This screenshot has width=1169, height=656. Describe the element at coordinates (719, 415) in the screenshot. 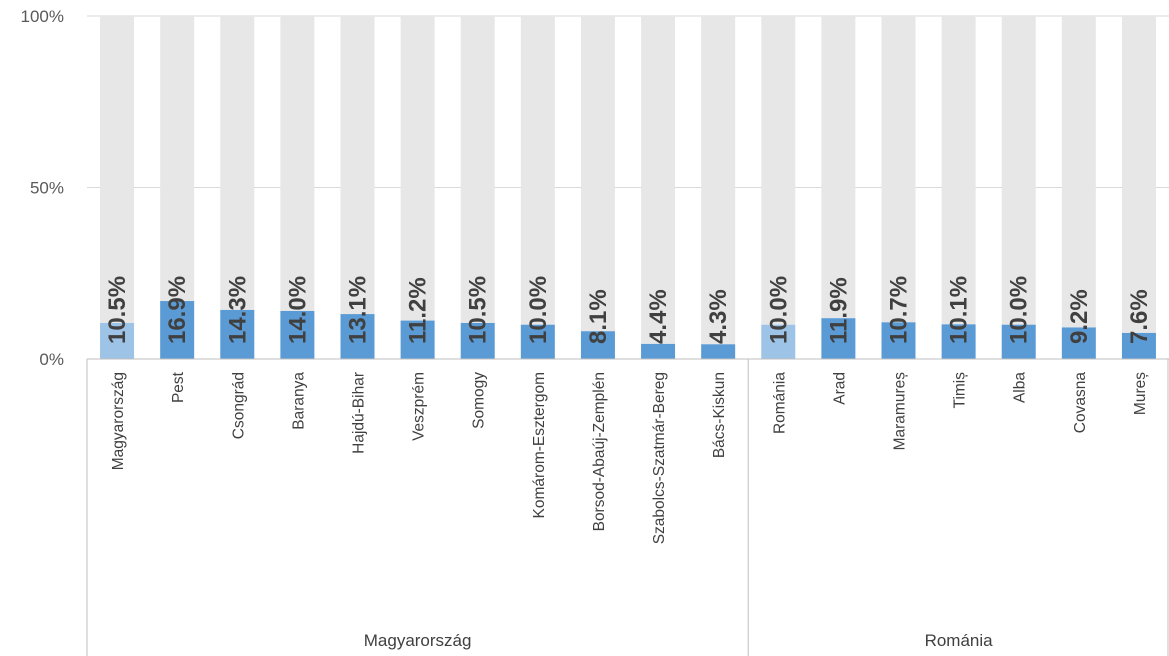

I see `x-tick-label: Bács-Kiskun` at that location.